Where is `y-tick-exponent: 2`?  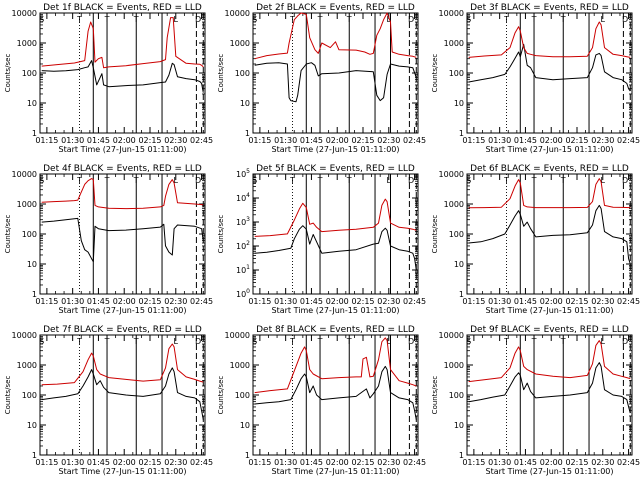 y-tick-exponent: 2 is located at coordinates (248, 243).